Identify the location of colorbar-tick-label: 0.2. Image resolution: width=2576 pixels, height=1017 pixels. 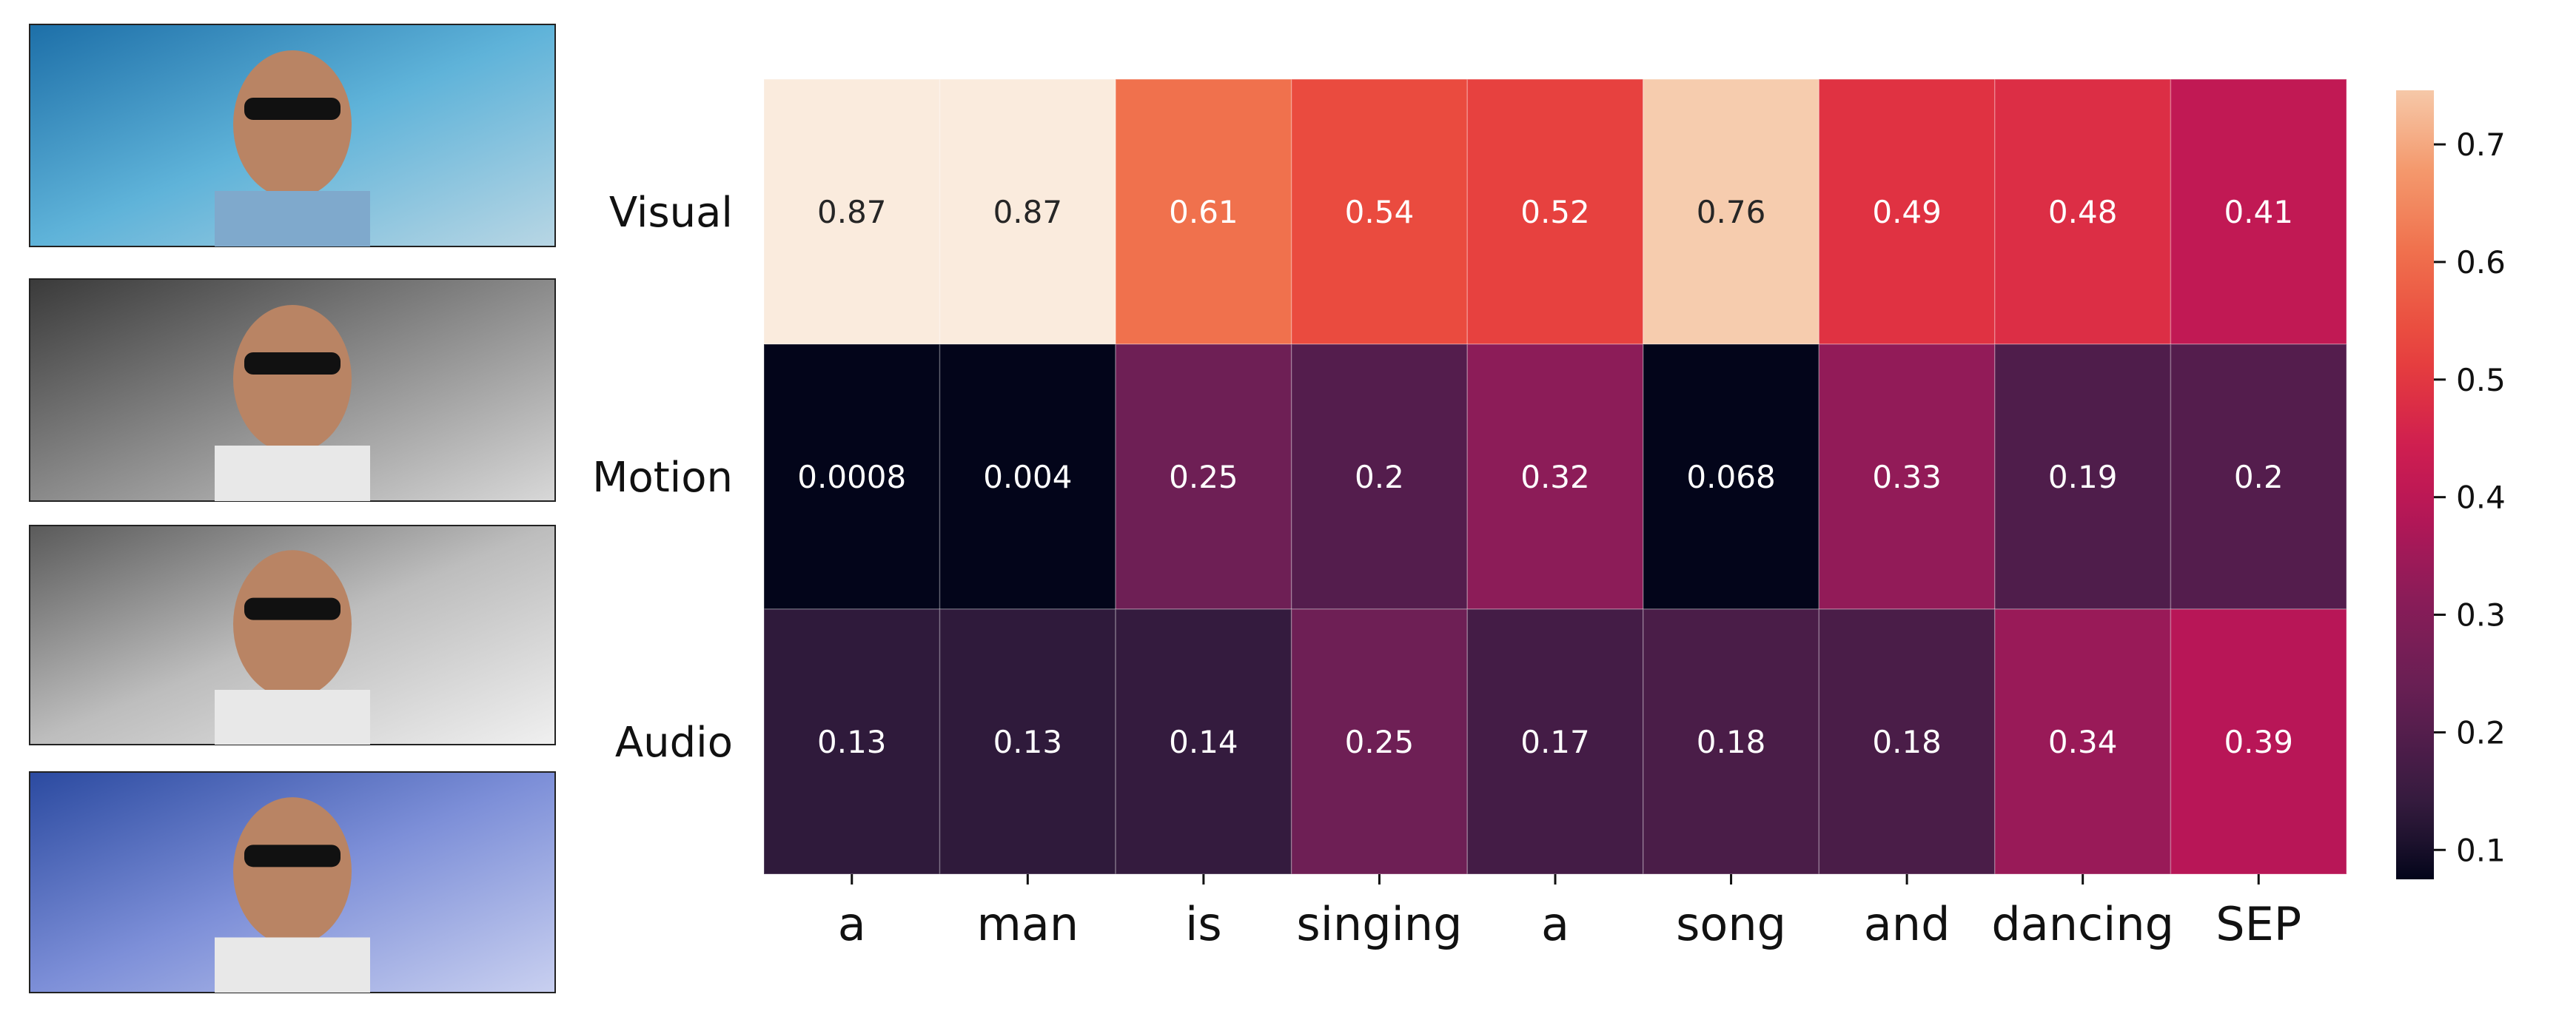
(2481, 732).